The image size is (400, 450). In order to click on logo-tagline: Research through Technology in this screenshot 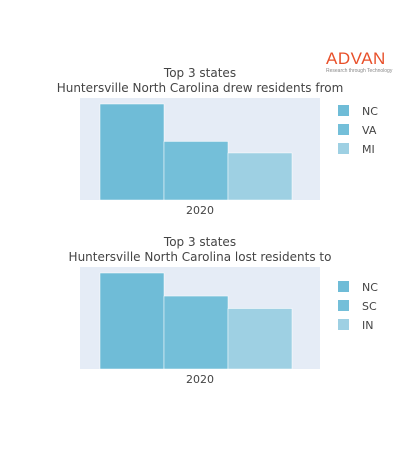, I will do `click(359, 71)`.